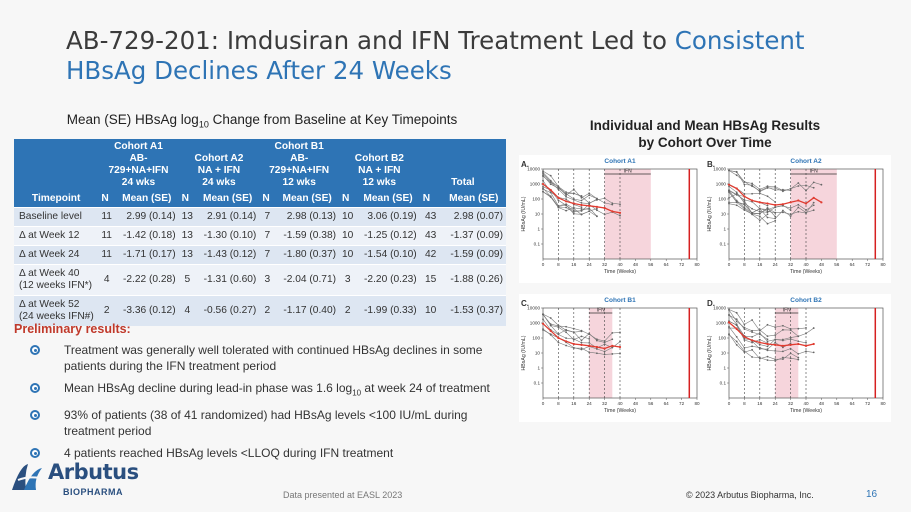  Describe the element at coordinates (267, 255) in the screenshot. I see `n-cell: 7` at that location.